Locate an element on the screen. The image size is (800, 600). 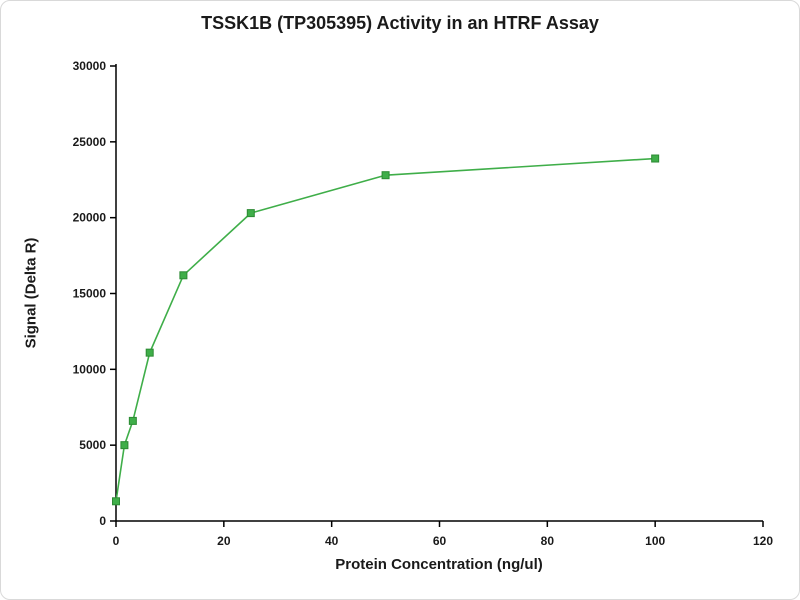
x-tick-label: 0 is located at coordinates (116, 541).